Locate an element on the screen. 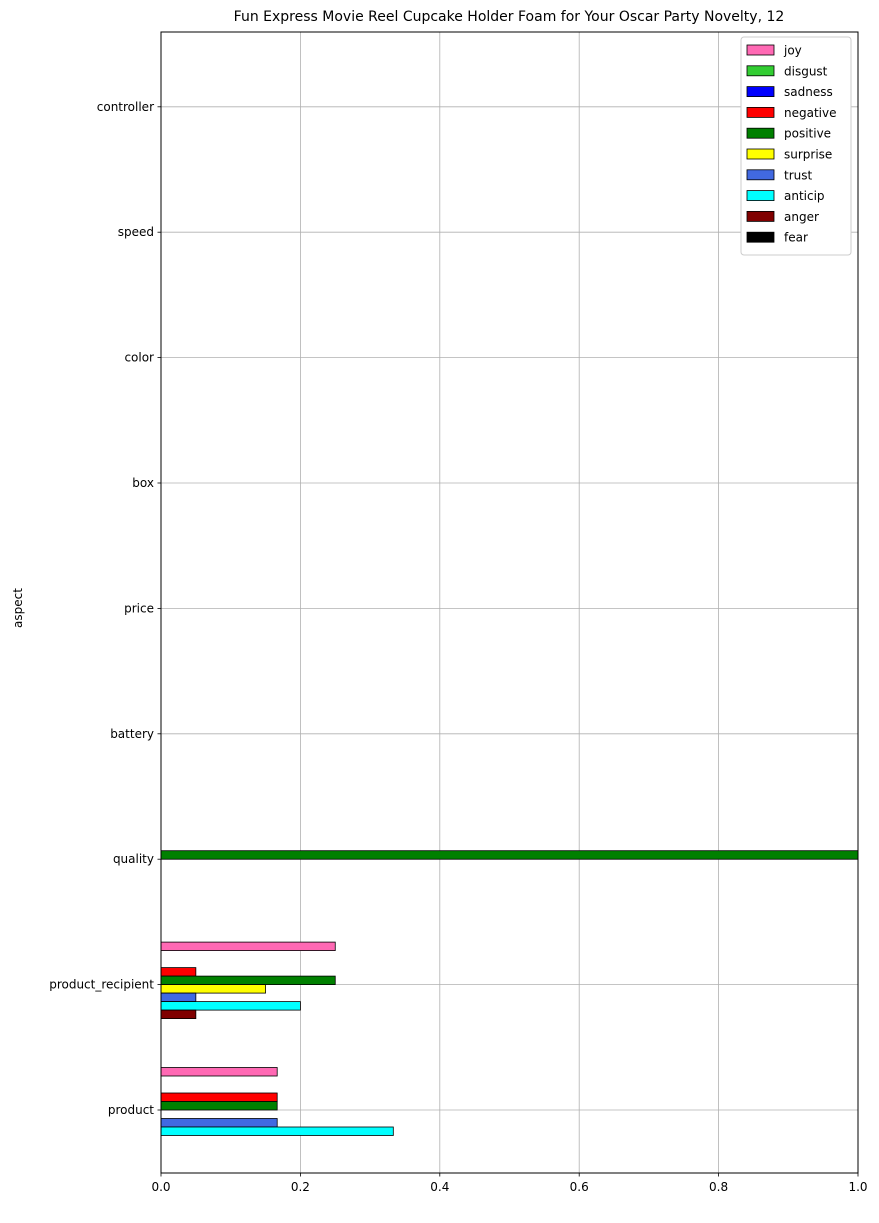  x-axis-ticks: 0.0 0.2 0.4 0.6 0.8 1.0 is located at coordinates (509, 1183).